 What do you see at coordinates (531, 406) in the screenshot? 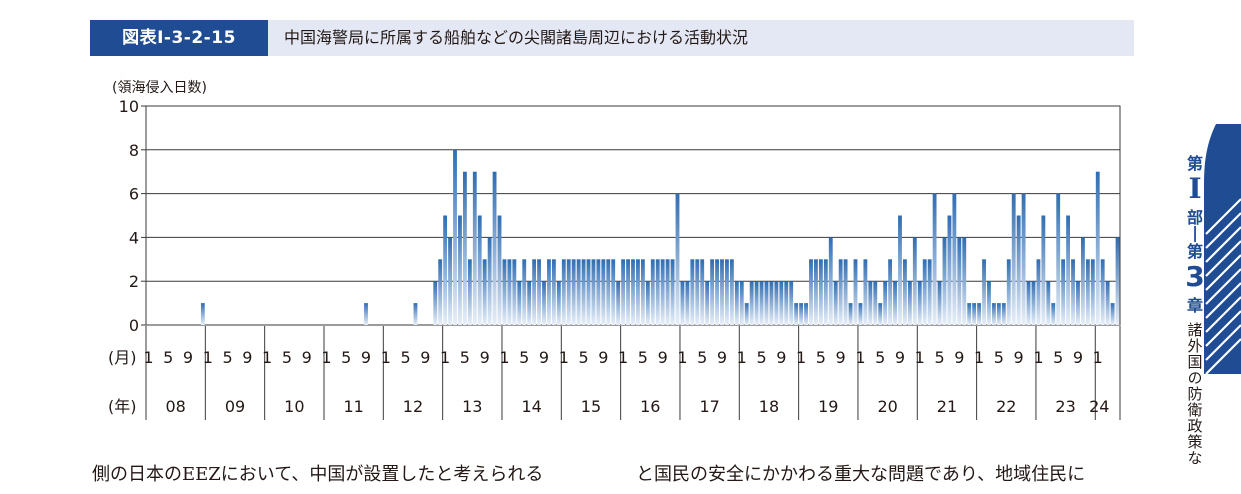
I see `year-label: 14` at bounding box center [531, 406].